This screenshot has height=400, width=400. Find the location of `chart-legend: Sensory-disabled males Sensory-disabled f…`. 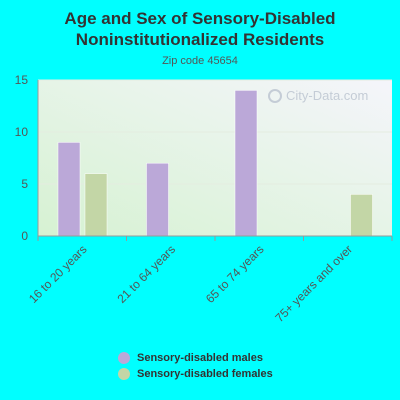

chart-legend: Sensory-disabled males Sensory-disabled f… is located at coordinates (195, 366).